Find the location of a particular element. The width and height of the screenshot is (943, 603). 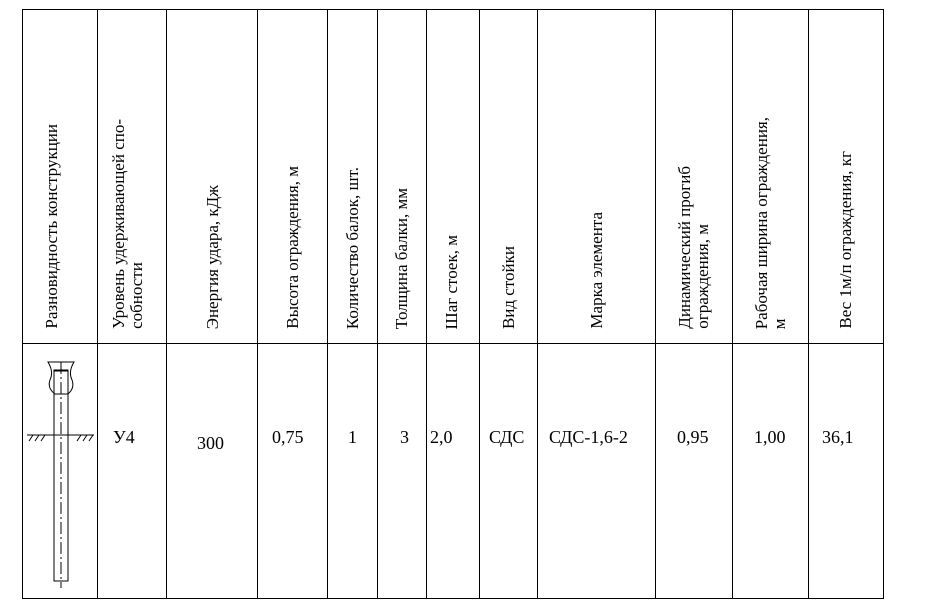

header-cell: Марка элемента is located at coordinates (596, 176).